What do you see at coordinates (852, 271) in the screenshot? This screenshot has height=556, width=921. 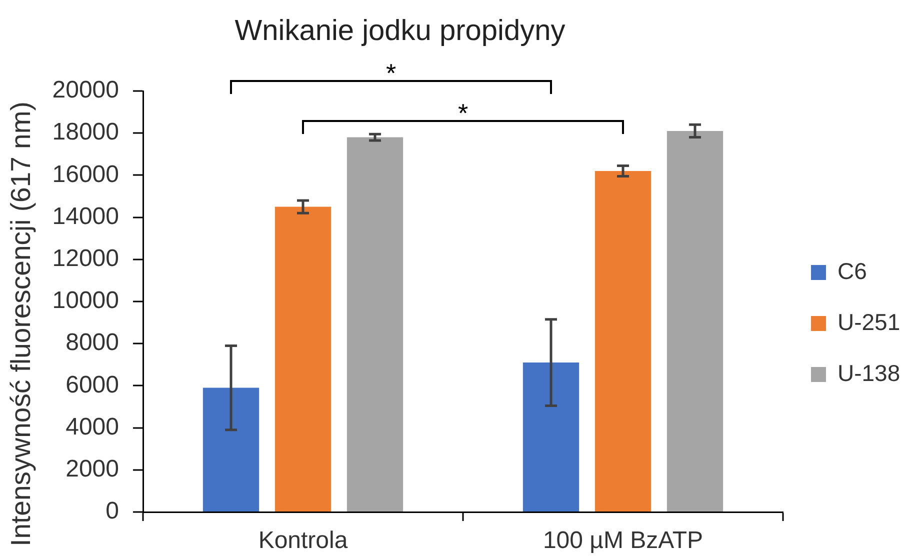 I see `legend-label: C6` at bounding box center [852, 271].